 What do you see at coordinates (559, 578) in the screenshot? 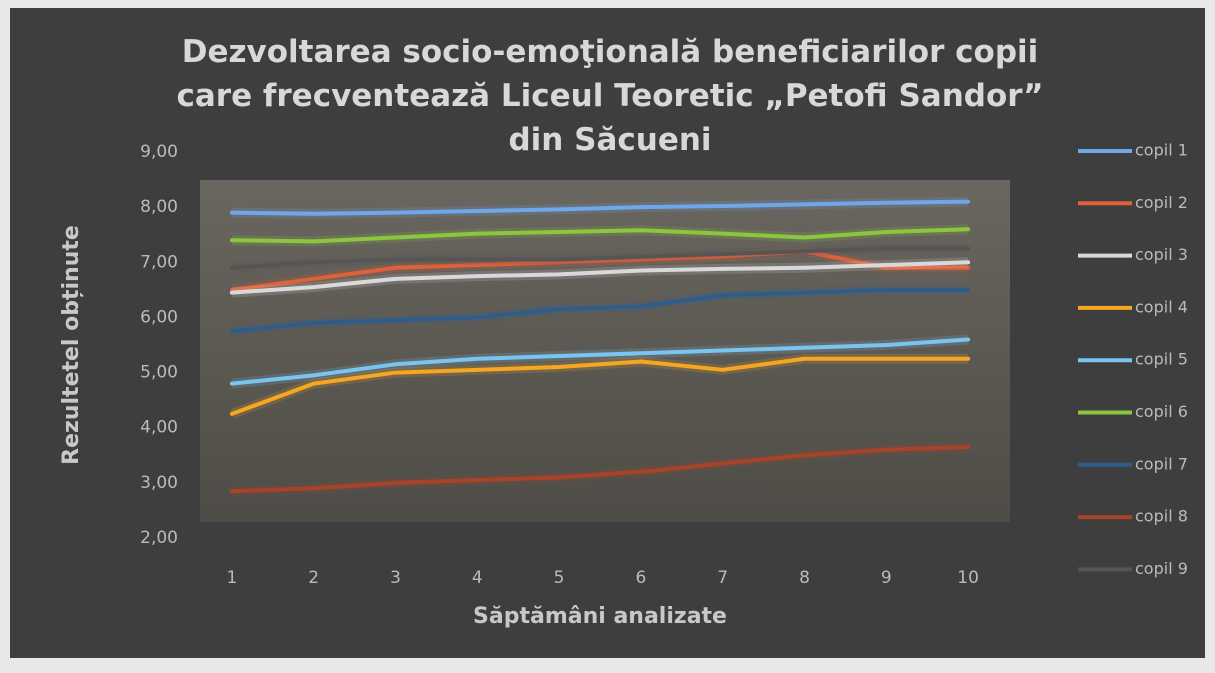
I see `x-tick-label: 5` at bounding box center [559, 578].